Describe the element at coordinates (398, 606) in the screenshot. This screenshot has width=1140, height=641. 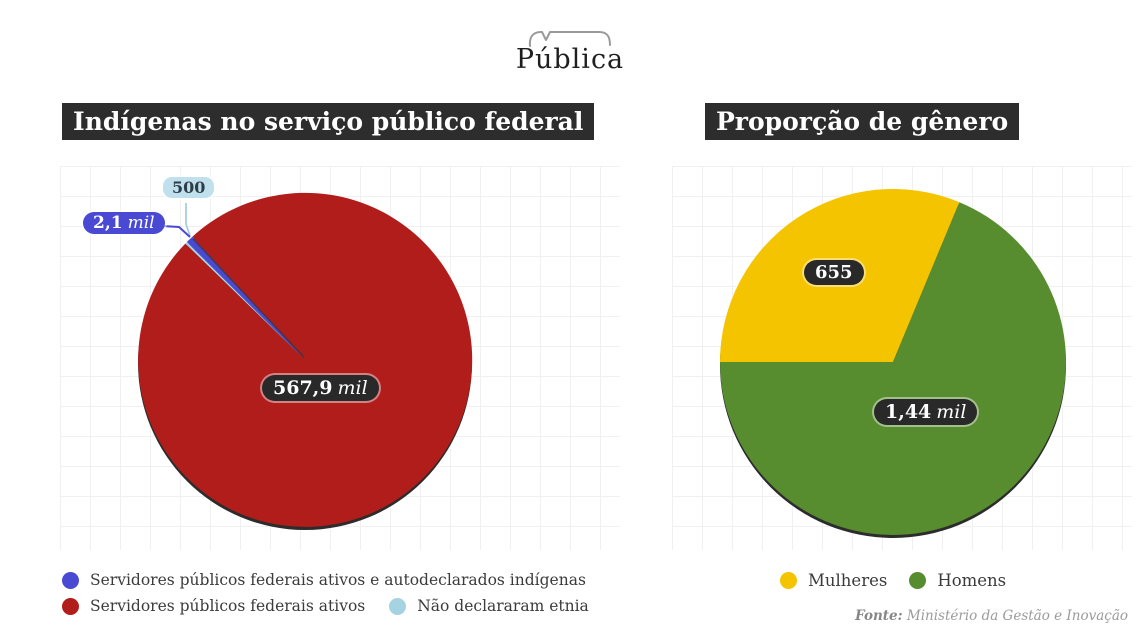
I see `legend-dot-lightblue-icon` at that location.